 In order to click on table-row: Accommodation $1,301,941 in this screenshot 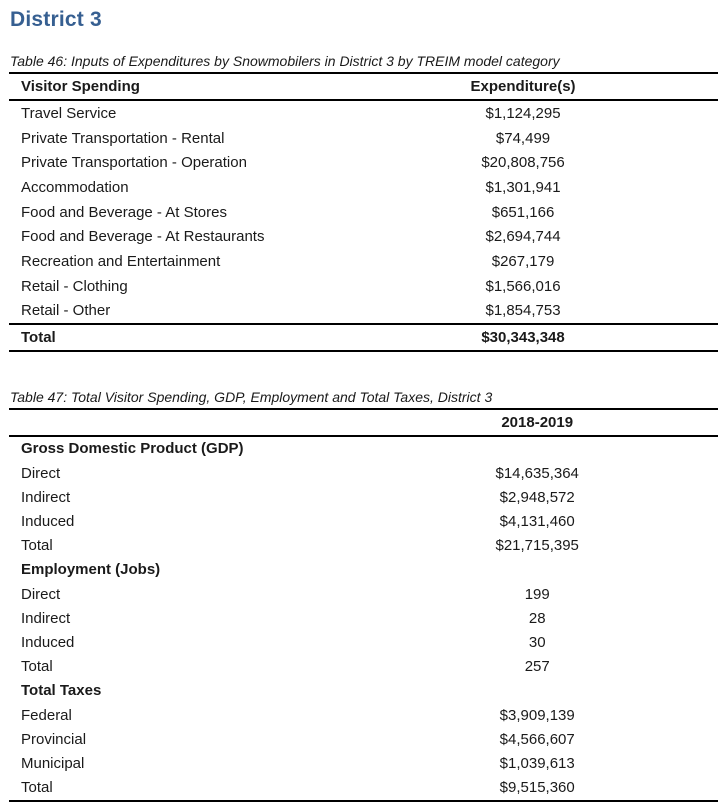, I will do `click(363, 187)`.